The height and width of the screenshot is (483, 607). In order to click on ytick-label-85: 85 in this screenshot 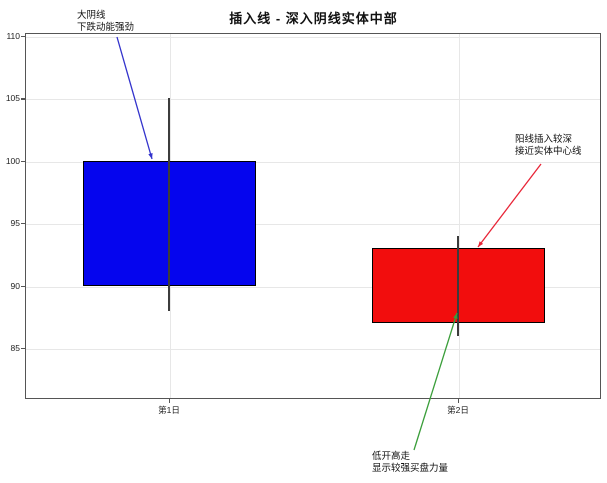, I will do `click(15, 348)`.